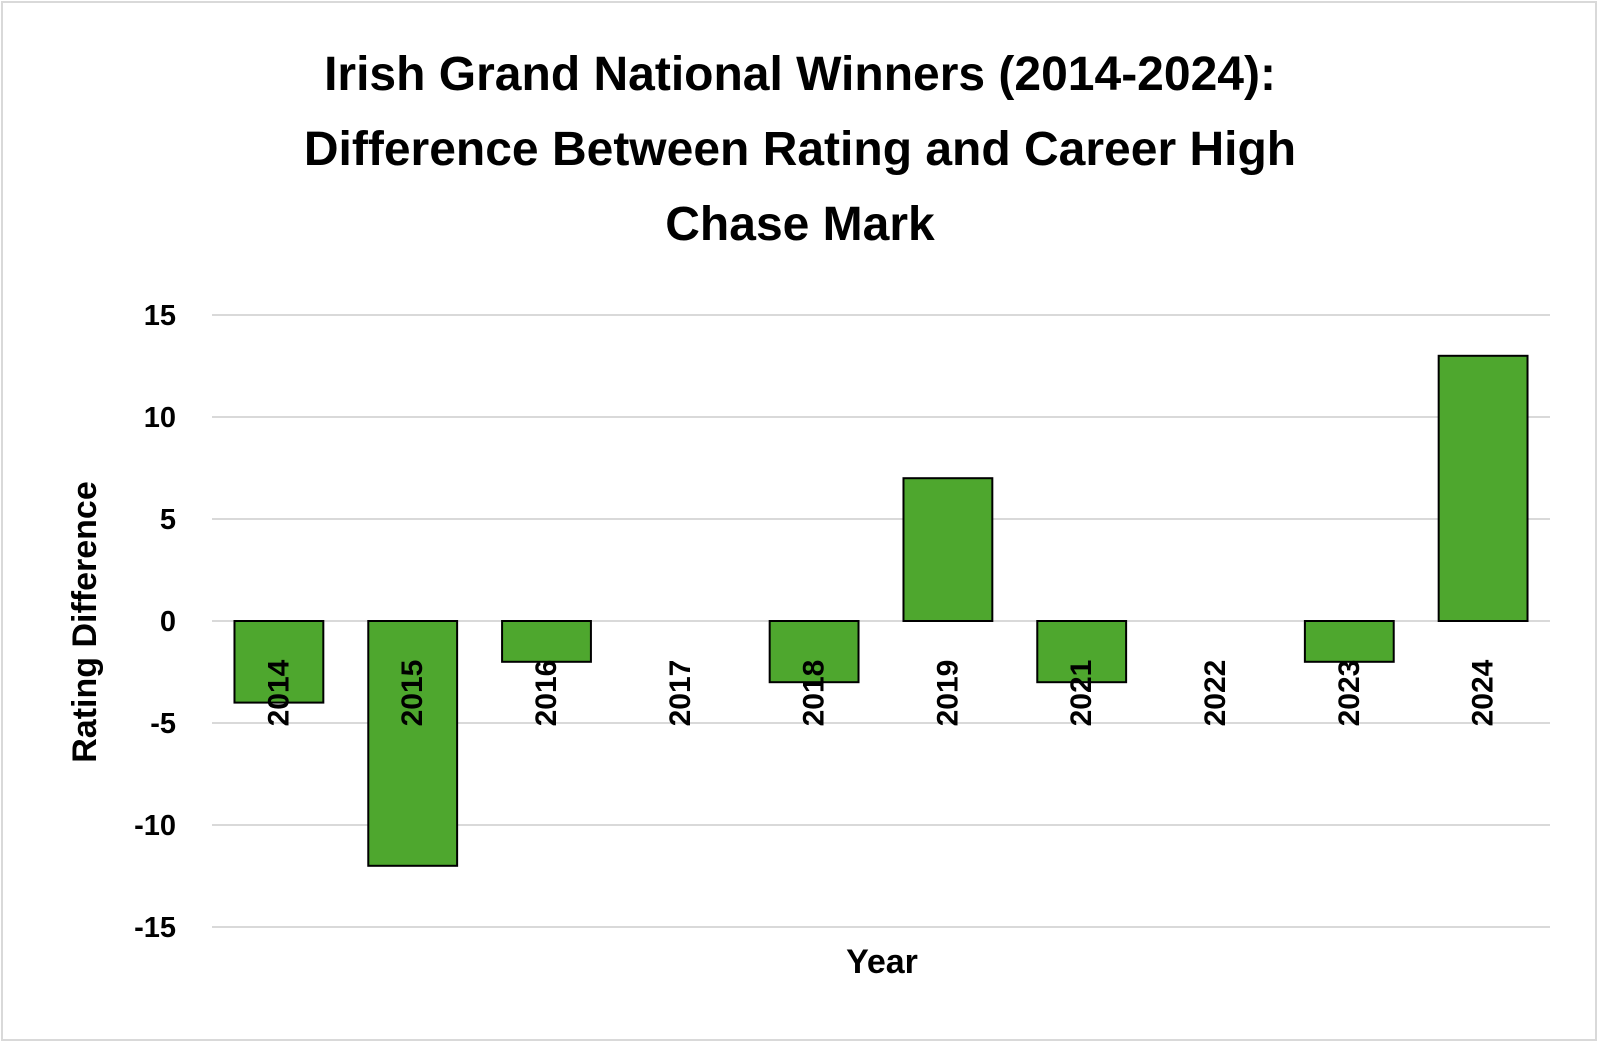 The image size is (1600, 1044). I want to click on bar-2021, so click(1082, 652).